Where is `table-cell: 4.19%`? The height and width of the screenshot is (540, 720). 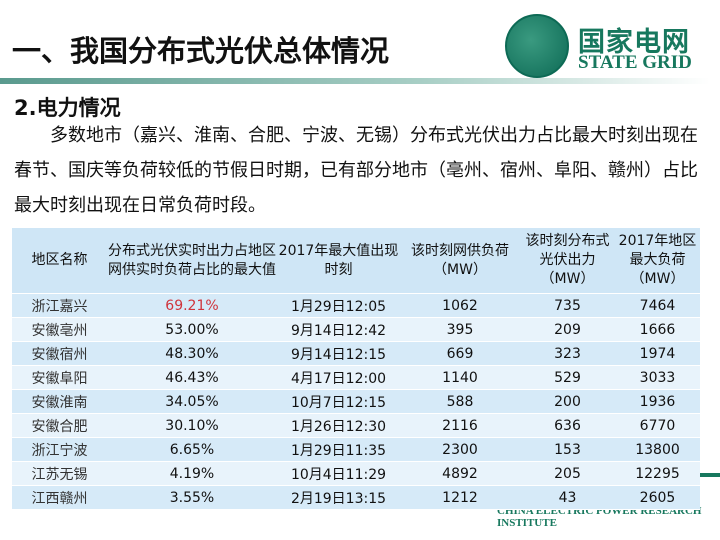
table-cell: 4.19% is located at coordinates (192, 473).